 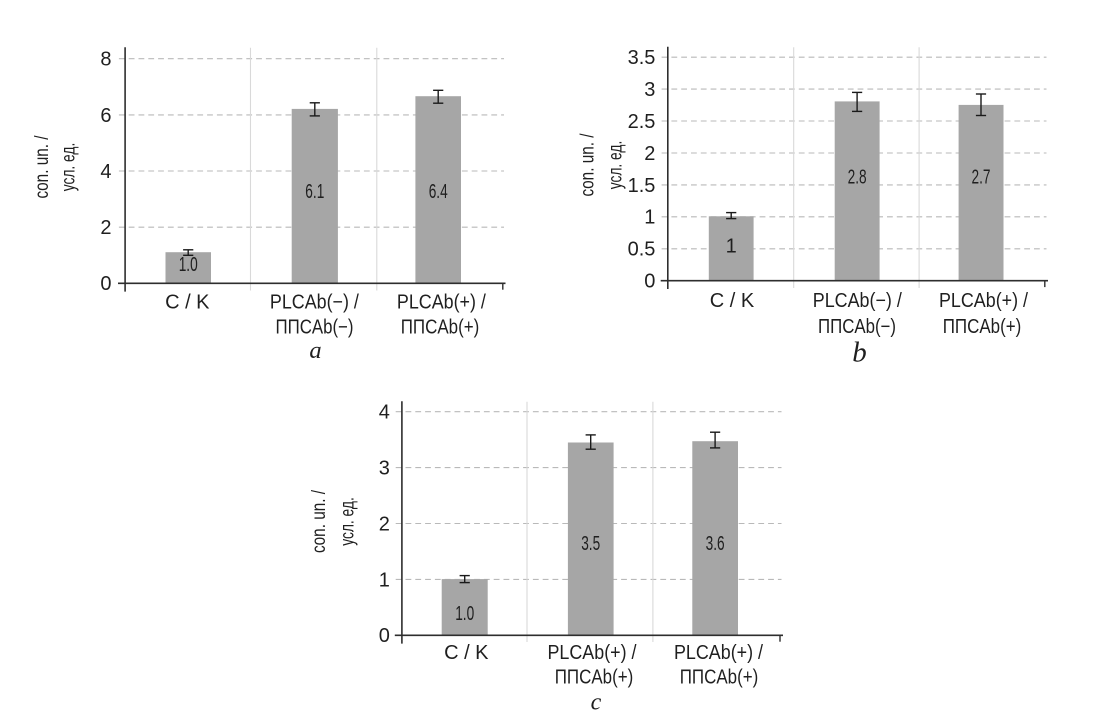 I want to click on svg-text: 0.5, so click(x=642, y=250).